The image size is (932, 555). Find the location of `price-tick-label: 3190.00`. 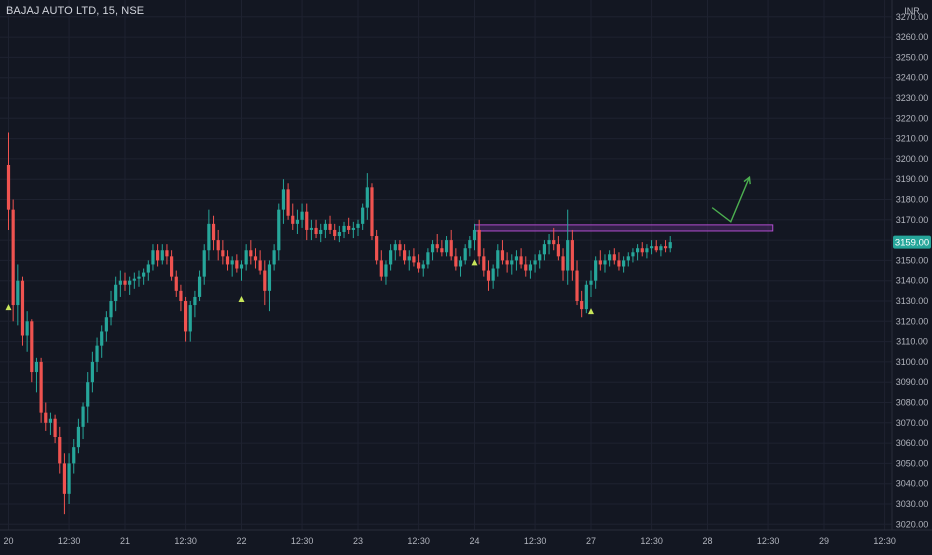

price-tick-label: 3190.00 is located at coordinates (912, 179).